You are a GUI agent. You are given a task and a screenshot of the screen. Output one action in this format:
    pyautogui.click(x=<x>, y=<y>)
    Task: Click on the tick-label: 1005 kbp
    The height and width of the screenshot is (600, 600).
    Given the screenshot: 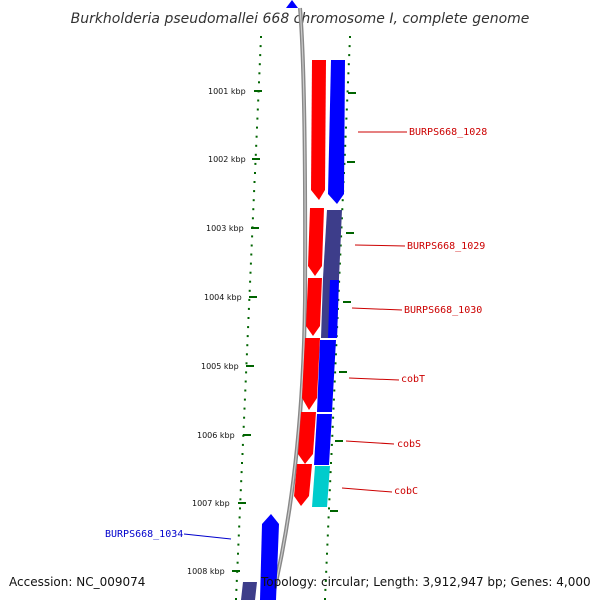 What is the action you would take?
    pyautogui.click(x=220, y=366)
    